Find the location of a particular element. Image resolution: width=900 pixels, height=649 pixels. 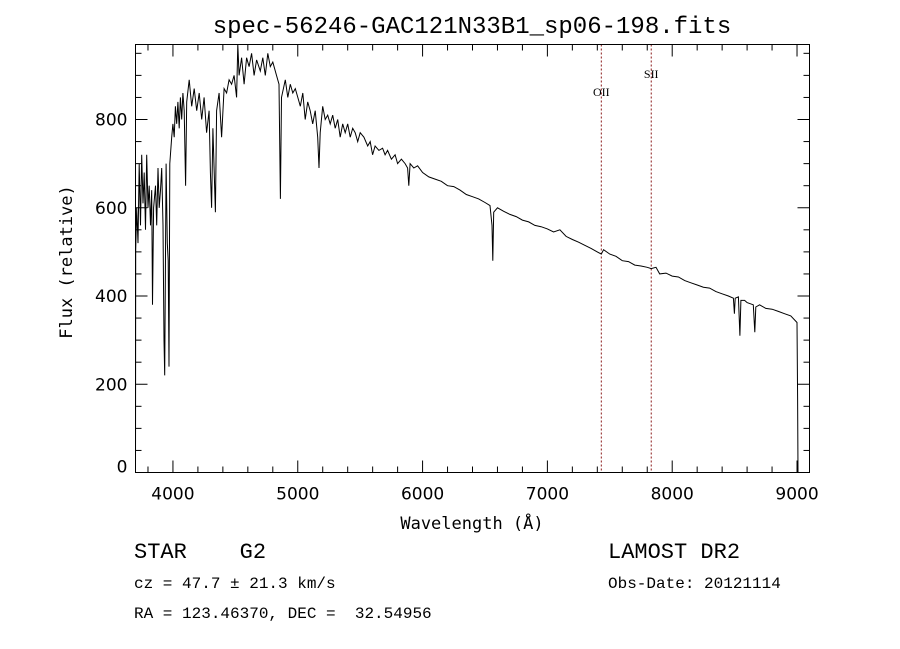

object-type-label: STAR is located at coordinates (160, 552).